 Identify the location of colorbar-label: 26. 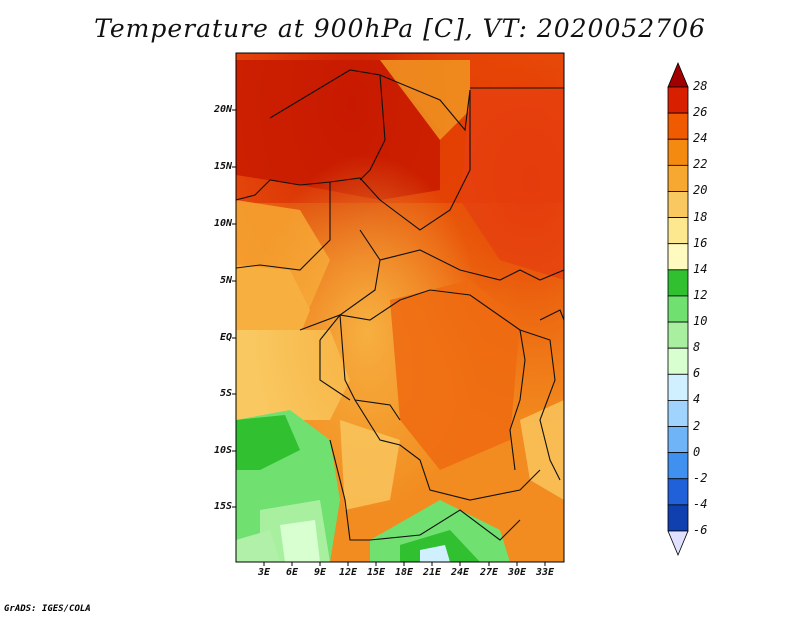
(700, 112).